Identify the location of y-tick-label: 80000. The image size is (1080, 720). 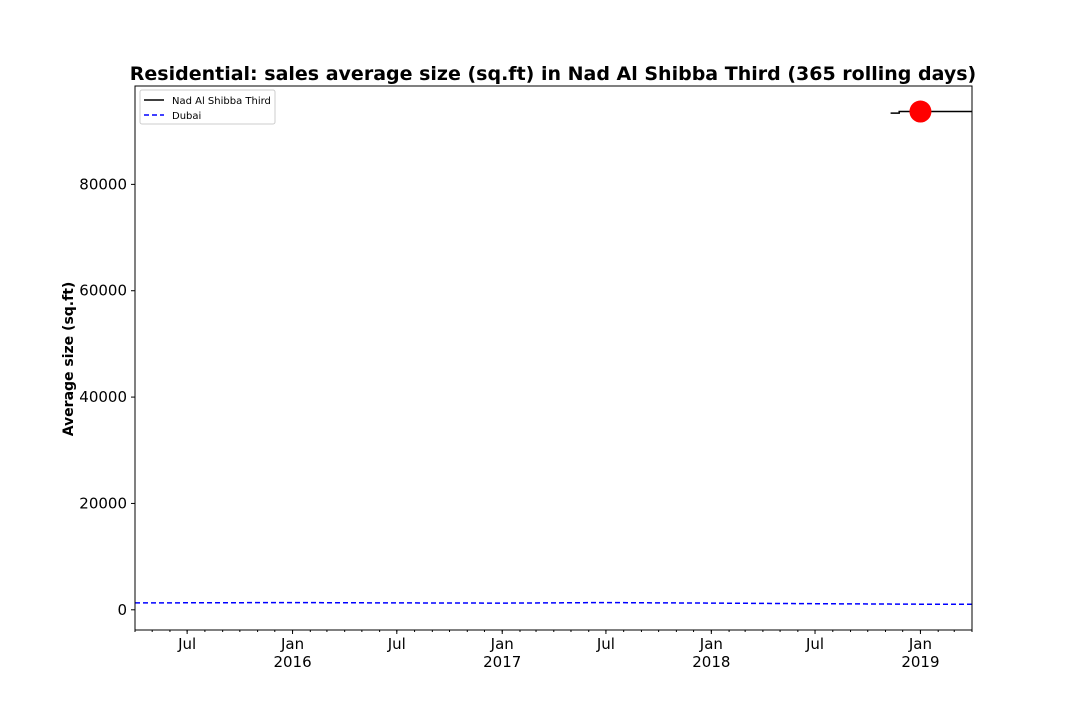
(103, 184).